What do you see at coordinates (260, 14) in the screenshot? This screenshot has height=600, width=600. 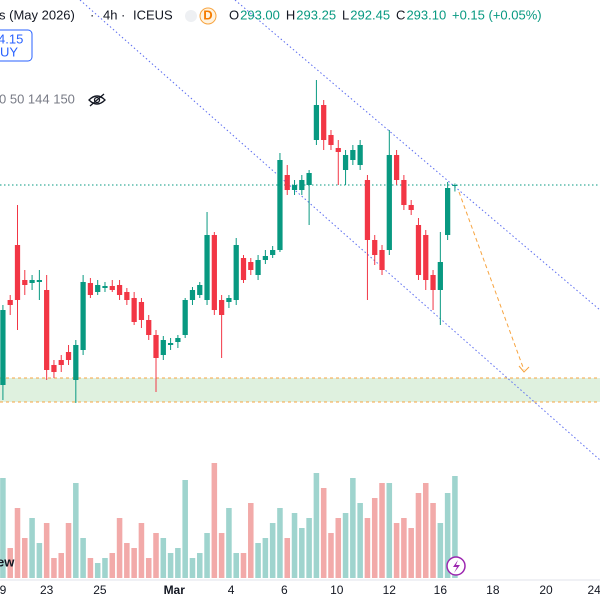 I see `ohlc-value: 293.00` at bounding box center [260, 14].